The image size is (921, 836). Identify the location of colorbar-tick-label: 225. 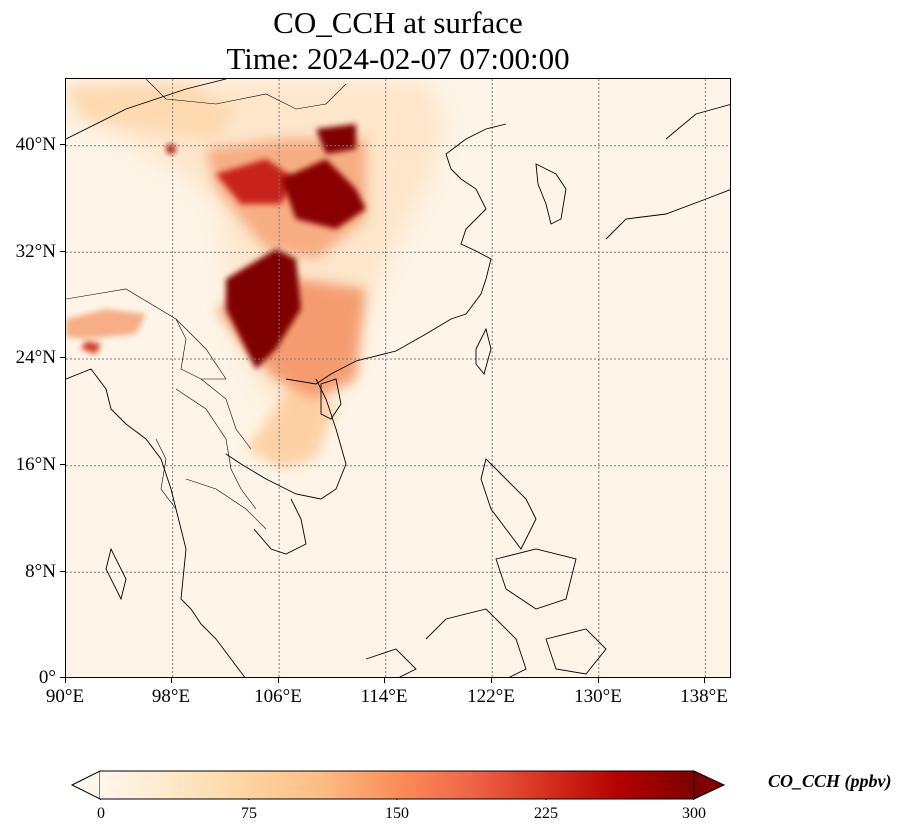
(546, 813).